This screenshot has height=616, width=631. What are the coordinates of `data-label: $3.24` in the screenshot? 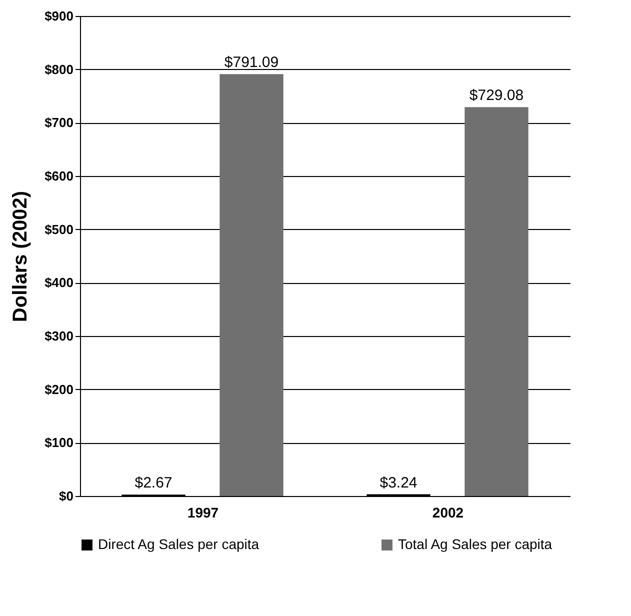 It's located at (399, 483).